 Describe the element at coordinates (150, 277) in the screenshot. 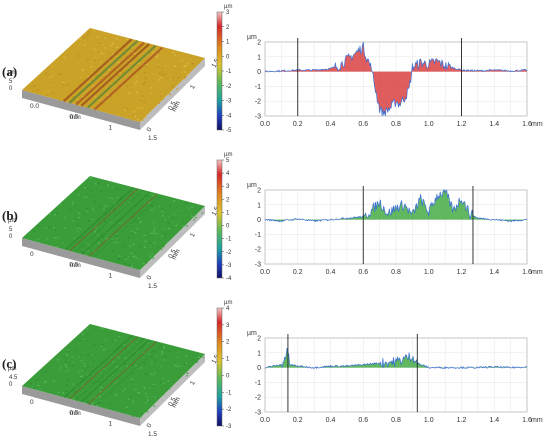

I see `surface-y-tick: 0` at that location.